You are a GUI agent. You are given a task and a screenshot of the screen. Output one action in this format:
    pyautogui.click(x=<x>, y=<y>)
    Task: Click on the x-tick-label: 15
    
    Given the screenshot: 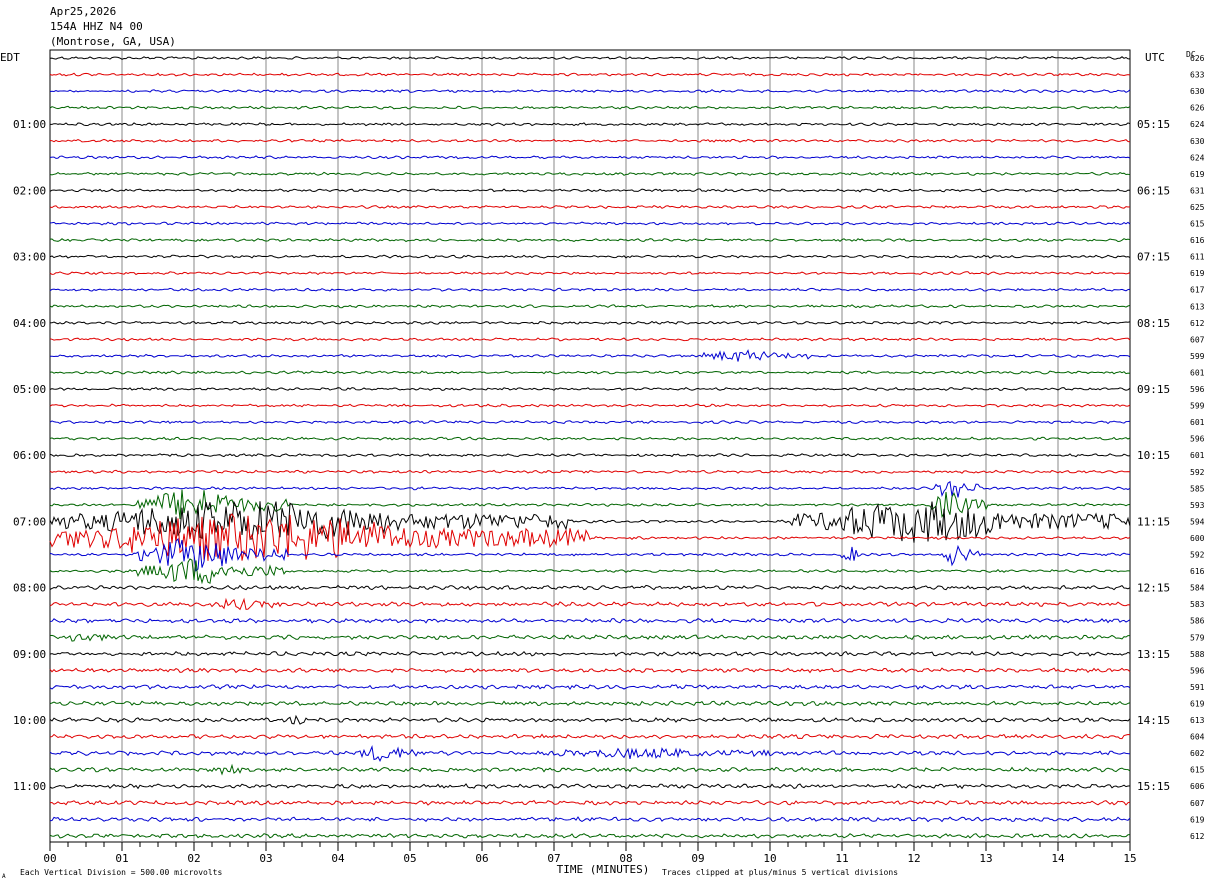 What is the action you would take?
    pyautogui.click(x=1129, y=858)
    